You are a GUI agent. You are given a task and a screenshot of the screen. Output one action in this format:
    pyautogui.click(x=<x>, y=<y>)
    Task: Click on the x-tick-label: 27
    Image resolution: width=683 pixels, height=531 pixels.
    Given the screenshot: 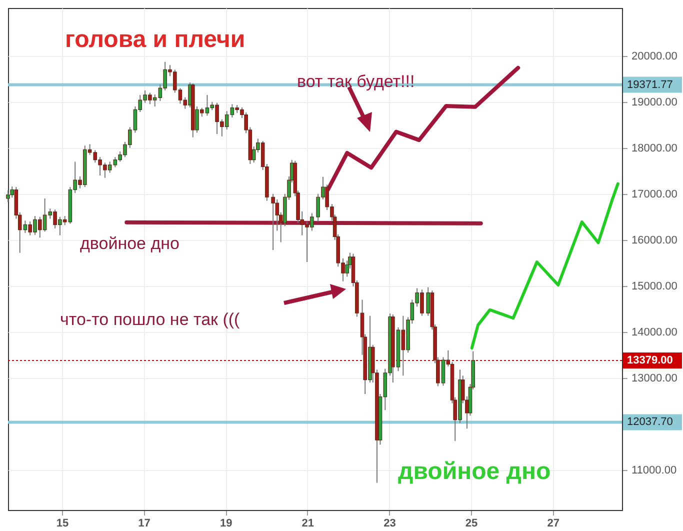 What is the action you would take?
    pyautogui.click(x=553, y=524)
    